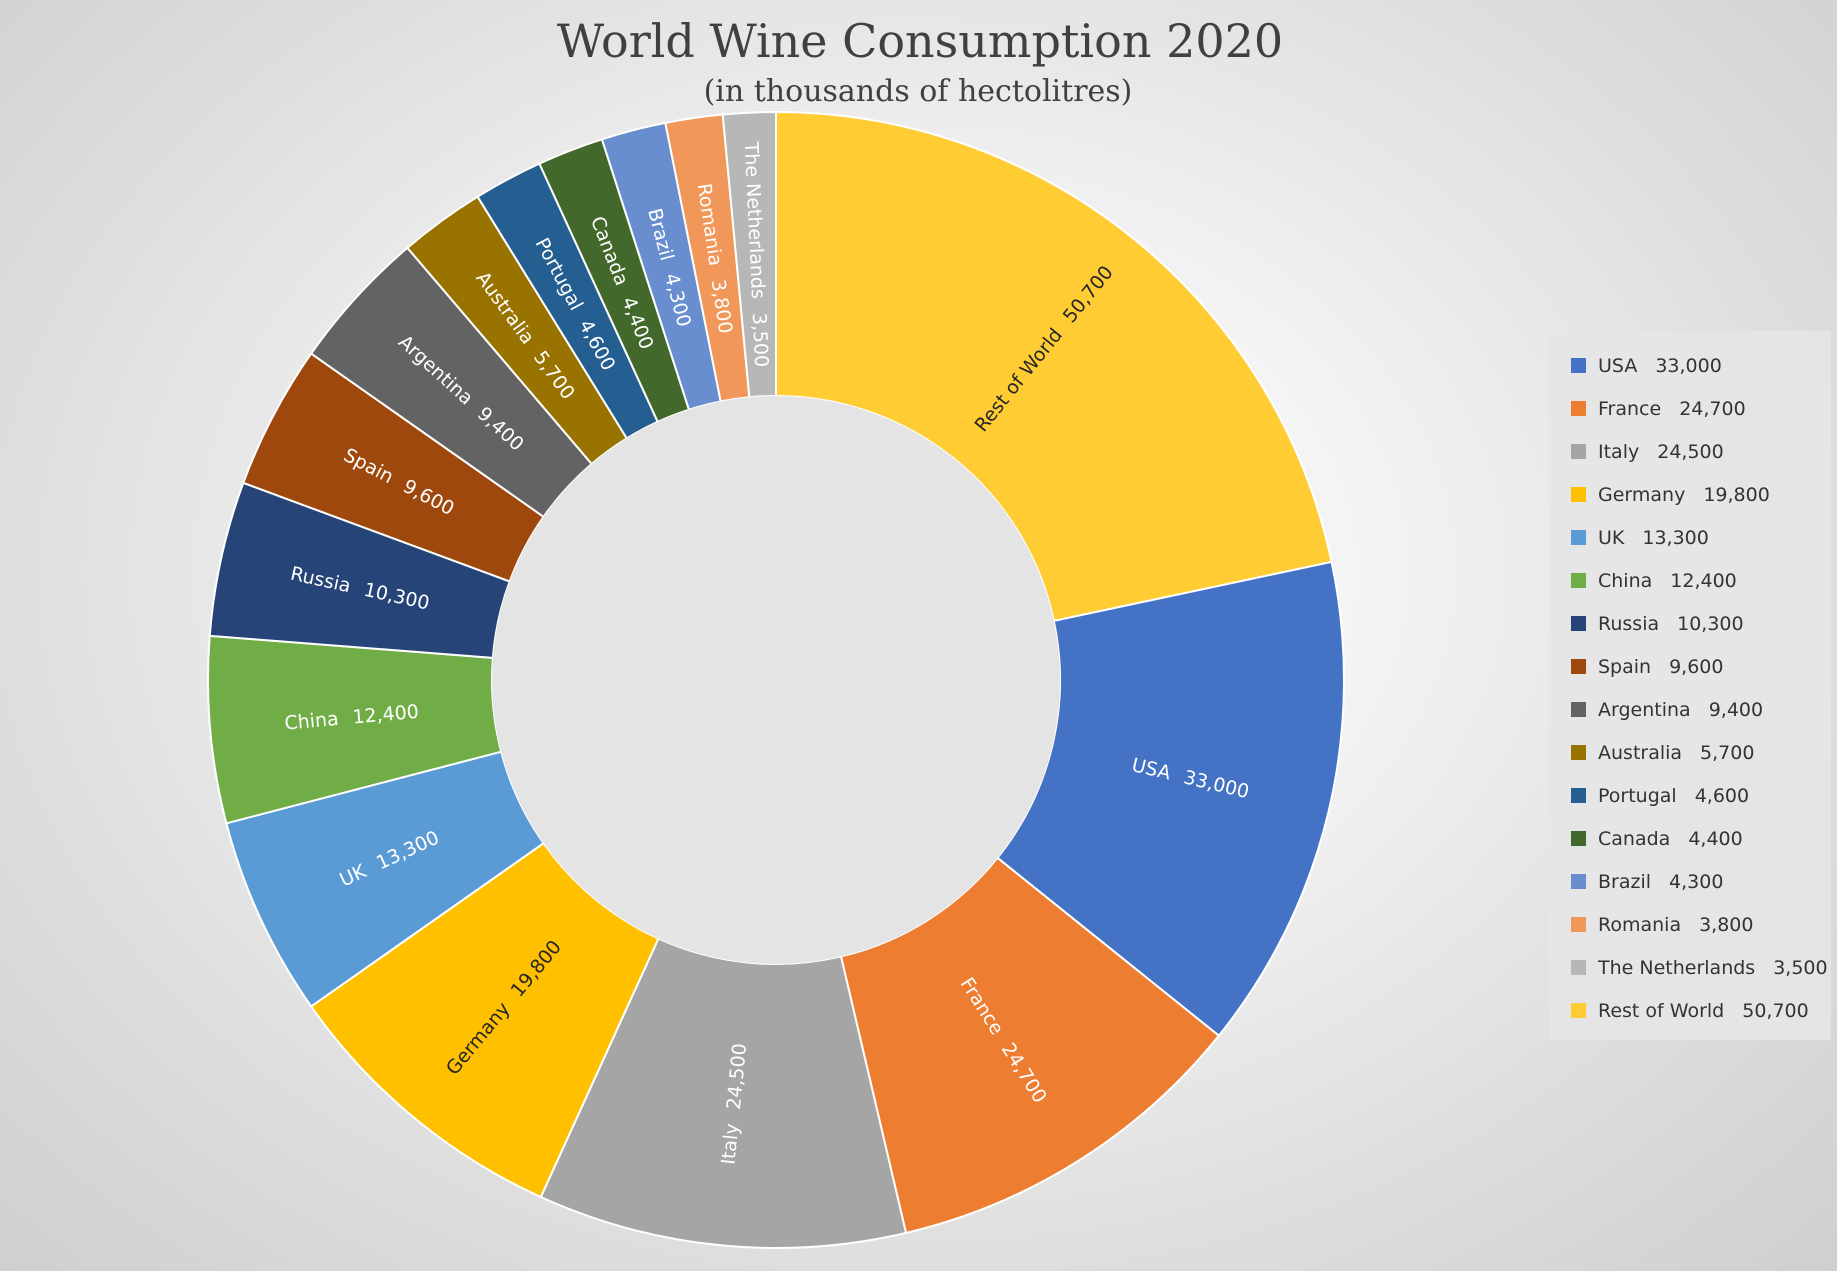 The image size is (1837, 1271). What do you see at coordinates (1578, 537) in the screenshot?
I see `legend-swatch-uk` at bounding box center [1578, 537].